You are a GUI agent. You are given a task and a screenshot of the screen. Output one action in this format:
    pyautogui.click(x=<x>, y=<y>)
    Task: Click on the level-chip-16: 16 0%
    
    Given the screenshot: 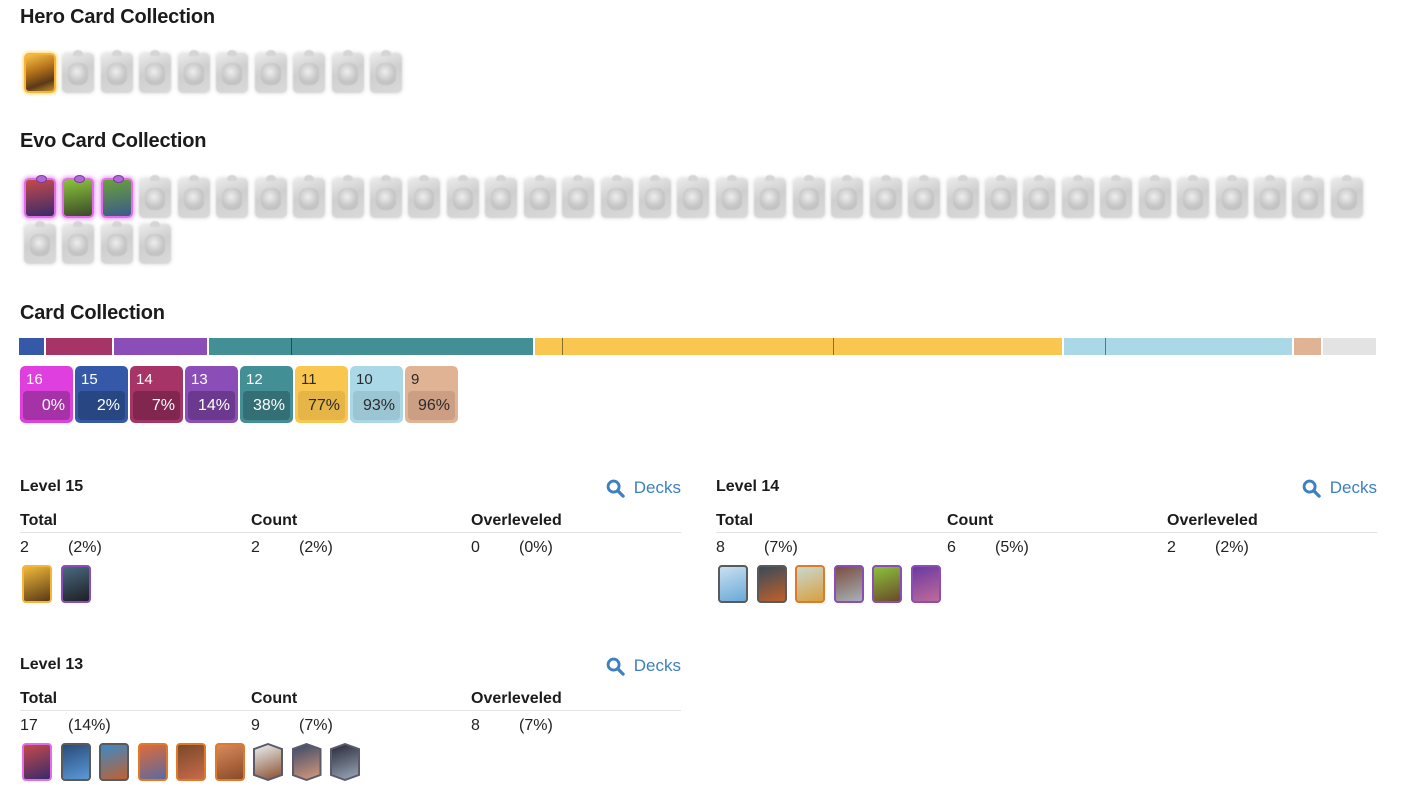 What is the action you would take?
    pyautogui.click(x=46, y=394)
    